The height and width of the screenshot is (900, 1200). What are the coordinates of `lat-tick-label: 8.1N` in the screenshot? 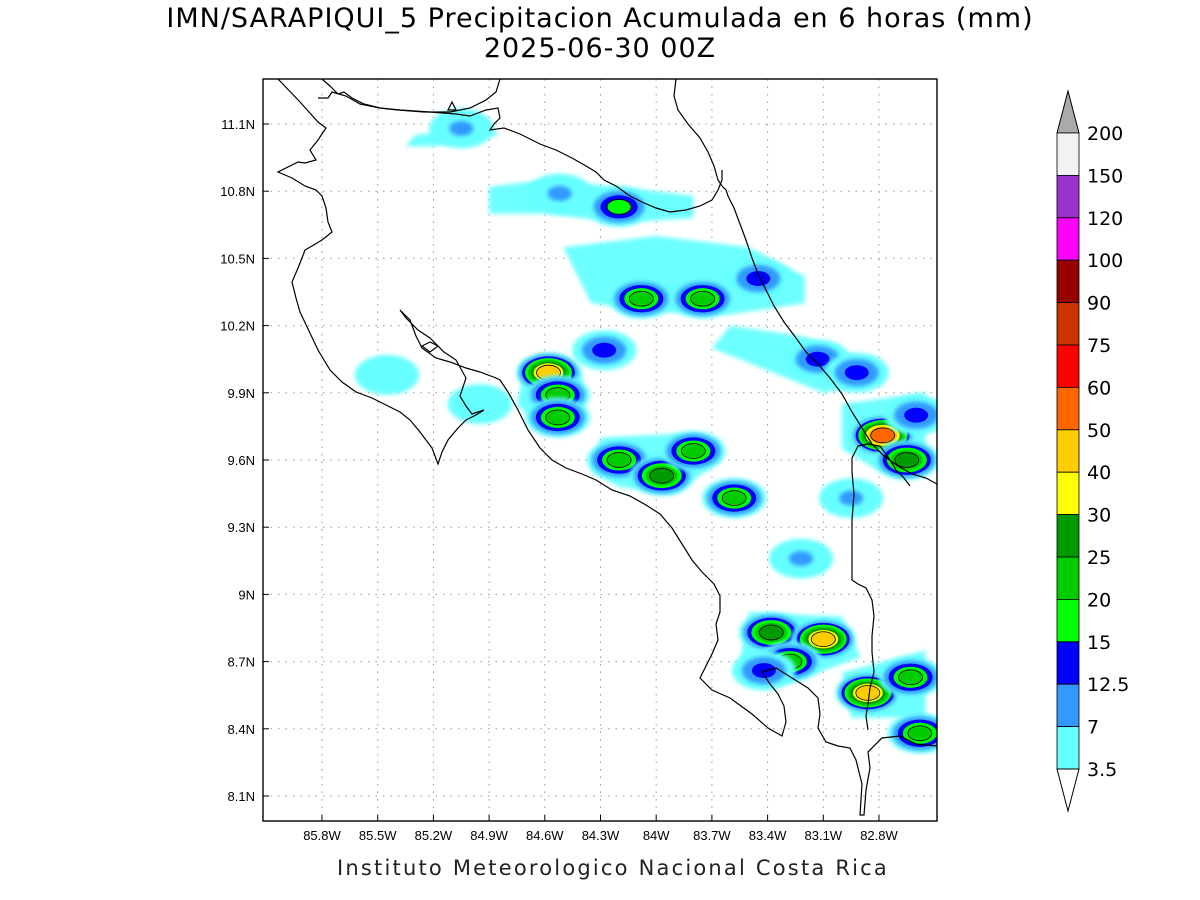 It's located at (241, 796).